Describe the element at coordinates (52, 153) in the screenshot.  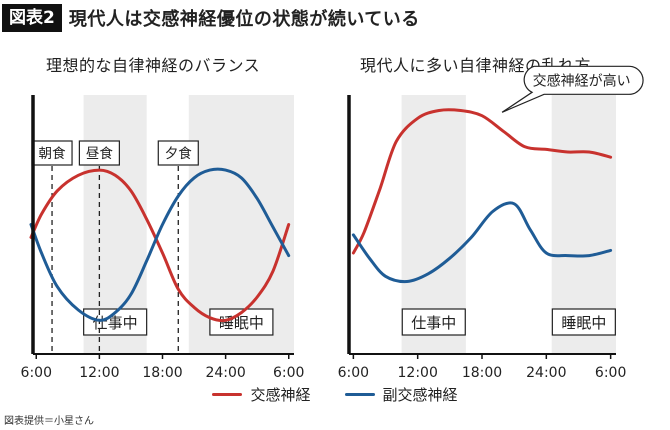
I see `event-label-0: 朝食` at that location.